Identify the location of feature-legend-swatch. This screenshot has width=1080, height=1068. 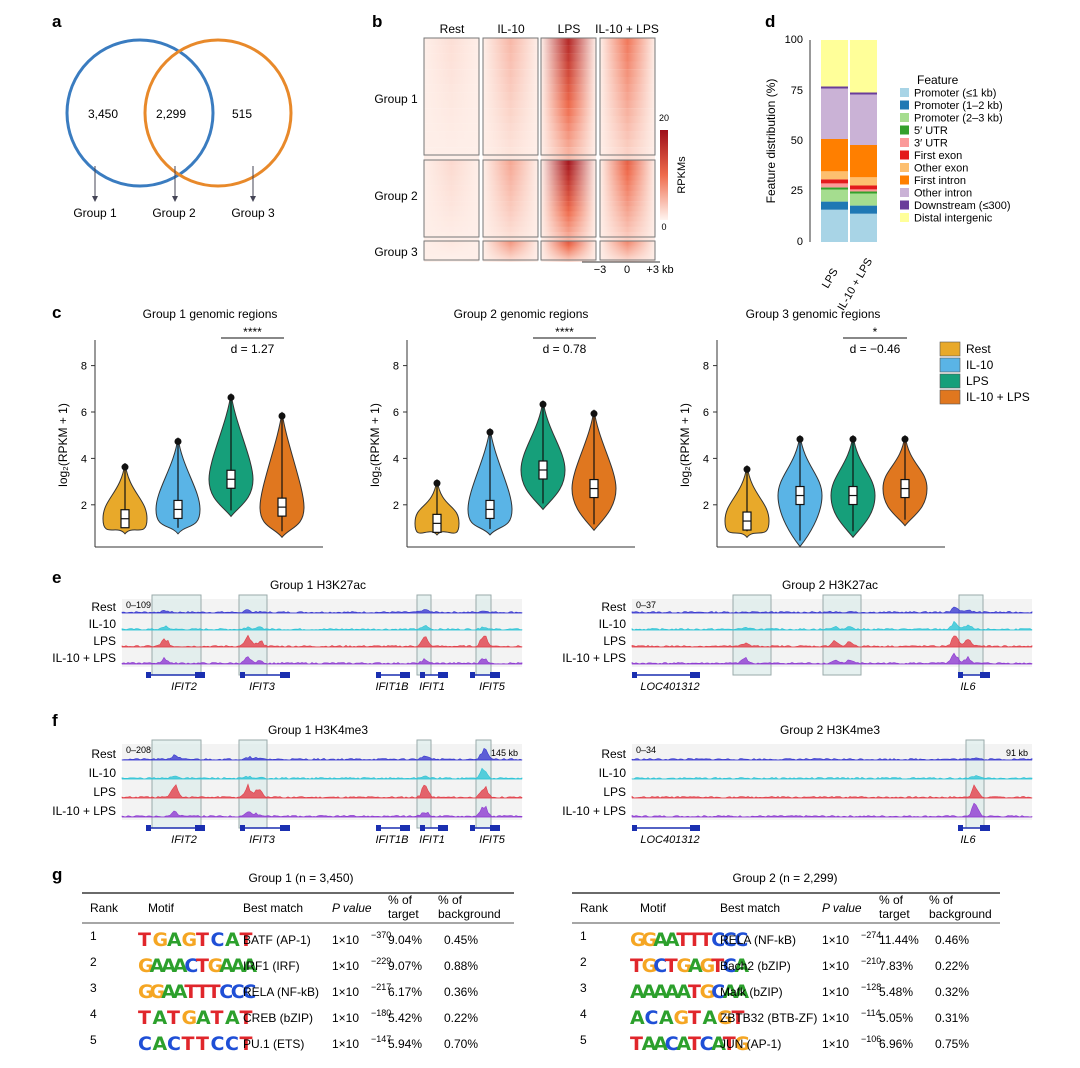
(904, 217).